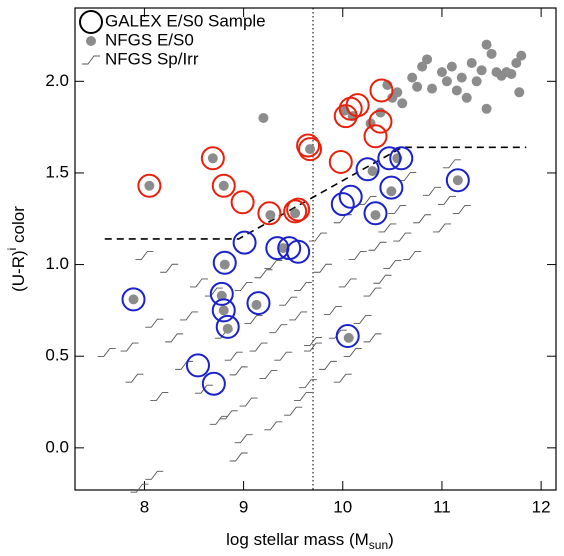 The image size is (564, 556). Describe the element at coordinates (391, 539) in the screenshot. I see `x-label-end: )` at that location.